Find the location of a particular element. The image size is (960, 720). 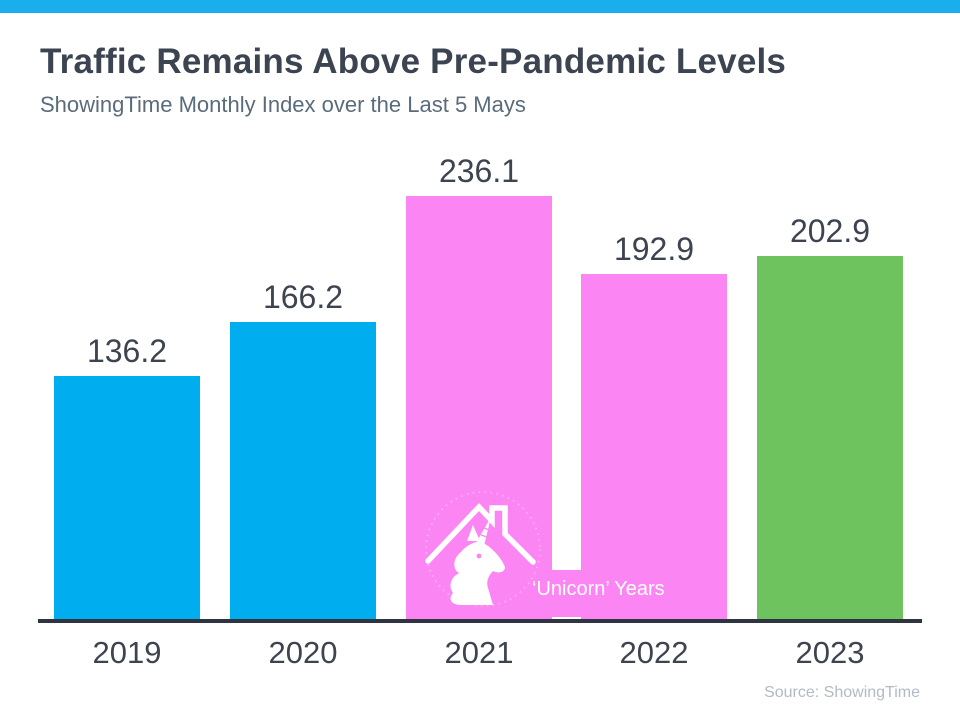

value-label-2020: 166.2 is located at coordinates (303, 297).